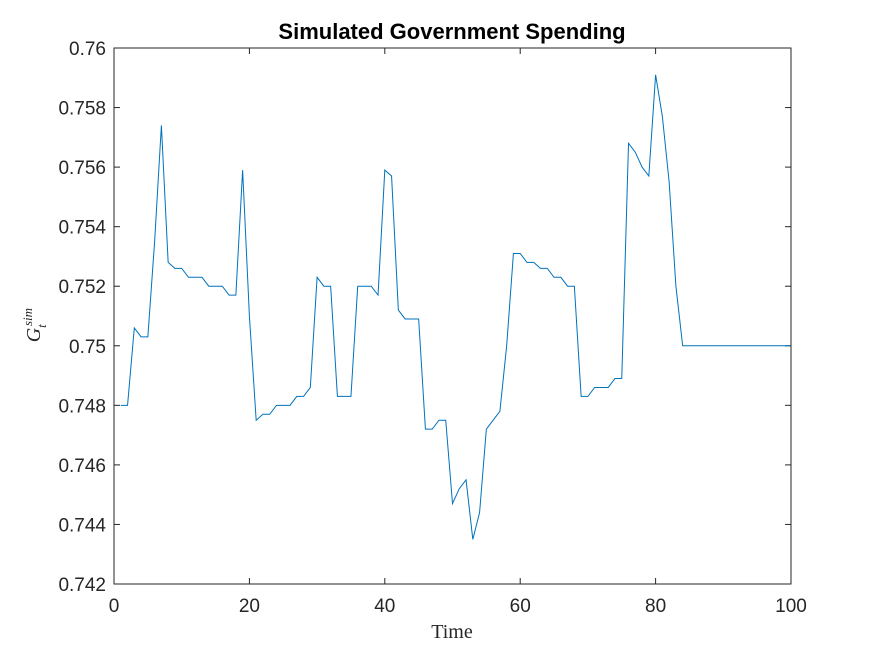 This screenshot has width=875, height=656. Describe the element at coordinates (452, 632) in the screenshot. I see `x-axis-label: Time` at that location.